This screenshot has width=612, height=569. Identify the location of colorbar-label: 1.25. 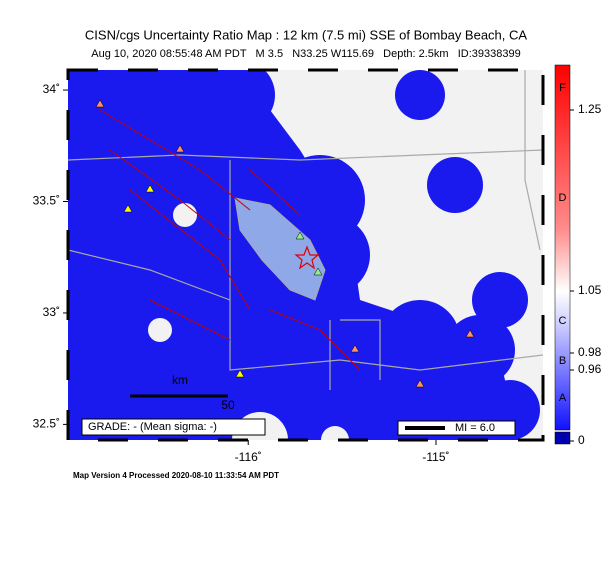
(590, 109).